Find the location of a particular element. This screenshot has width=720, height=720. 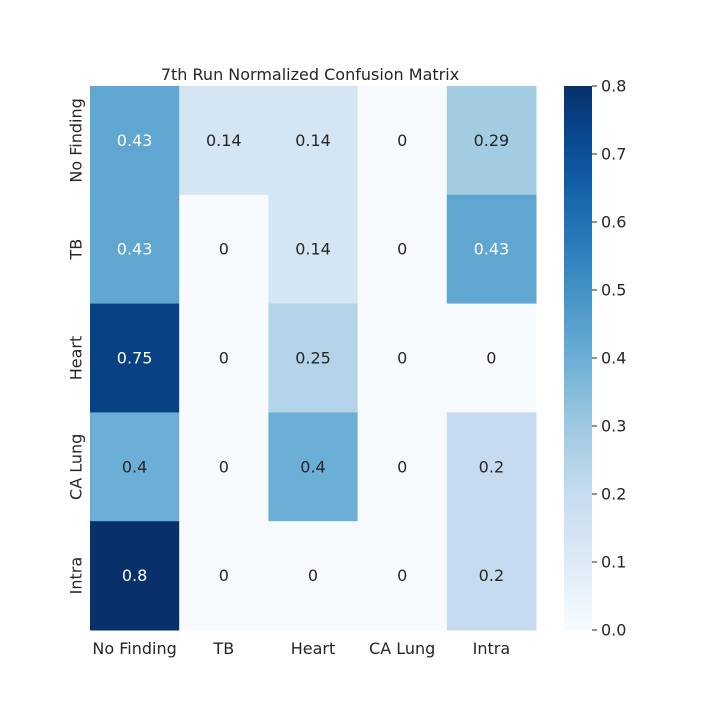

cell-value-label: 0.75 is located at coordinates (135, 358).